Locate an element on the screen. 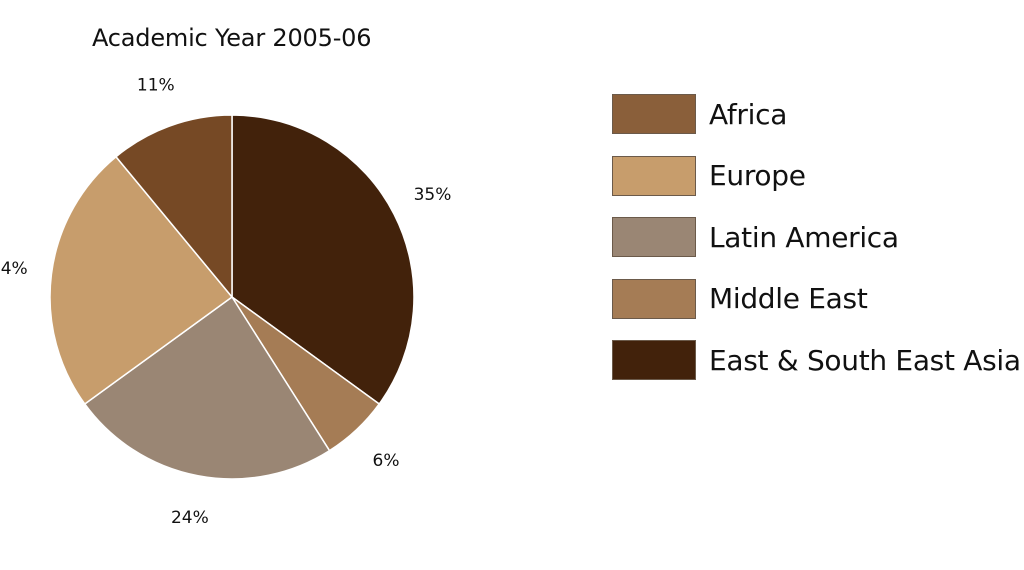 This screenshot has width=1024, height=570. pie-slice-latin-america is located at coordinates (207, 388).